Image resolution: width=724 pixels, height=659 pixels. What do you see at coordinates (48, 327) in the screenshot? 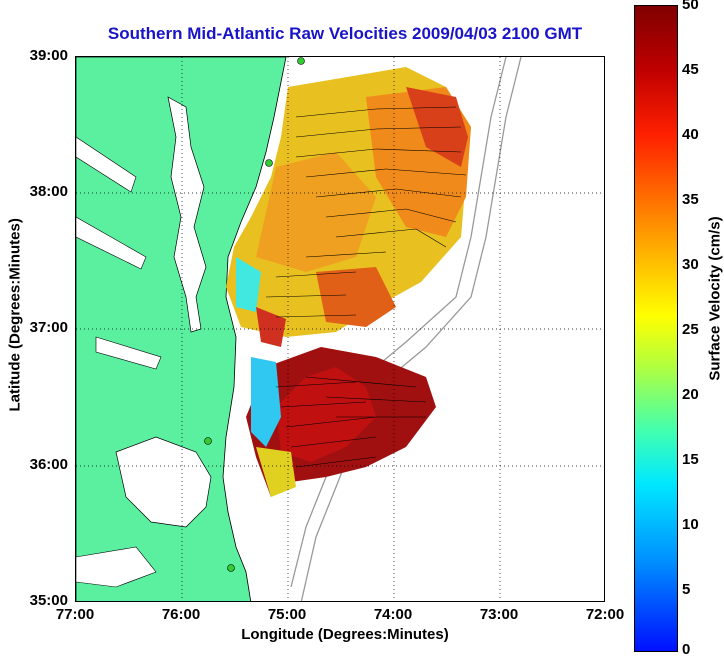
I see `y-tick-label: 37:00` at bounding box center [48, 327].